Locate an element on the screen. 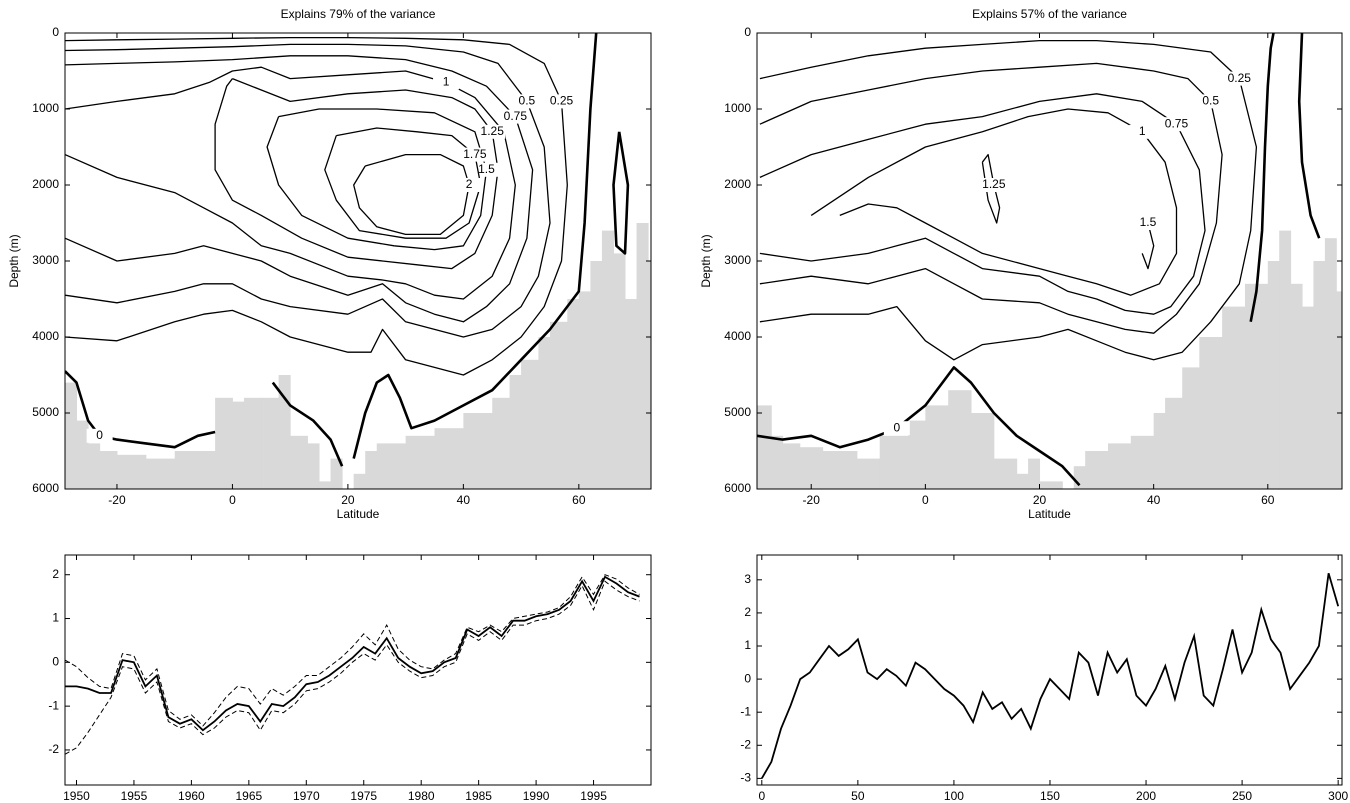  x-tick-label: 1970 is located at coordinates (306, 796).